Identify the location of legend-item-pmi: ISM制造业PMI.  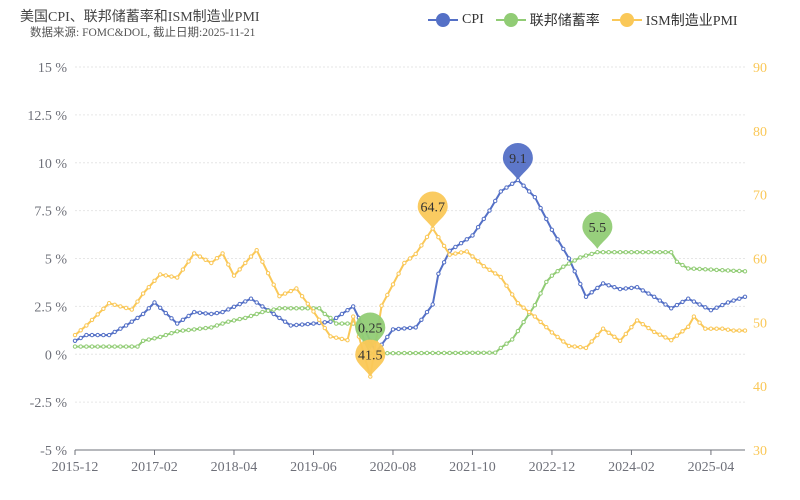
(674, 20).